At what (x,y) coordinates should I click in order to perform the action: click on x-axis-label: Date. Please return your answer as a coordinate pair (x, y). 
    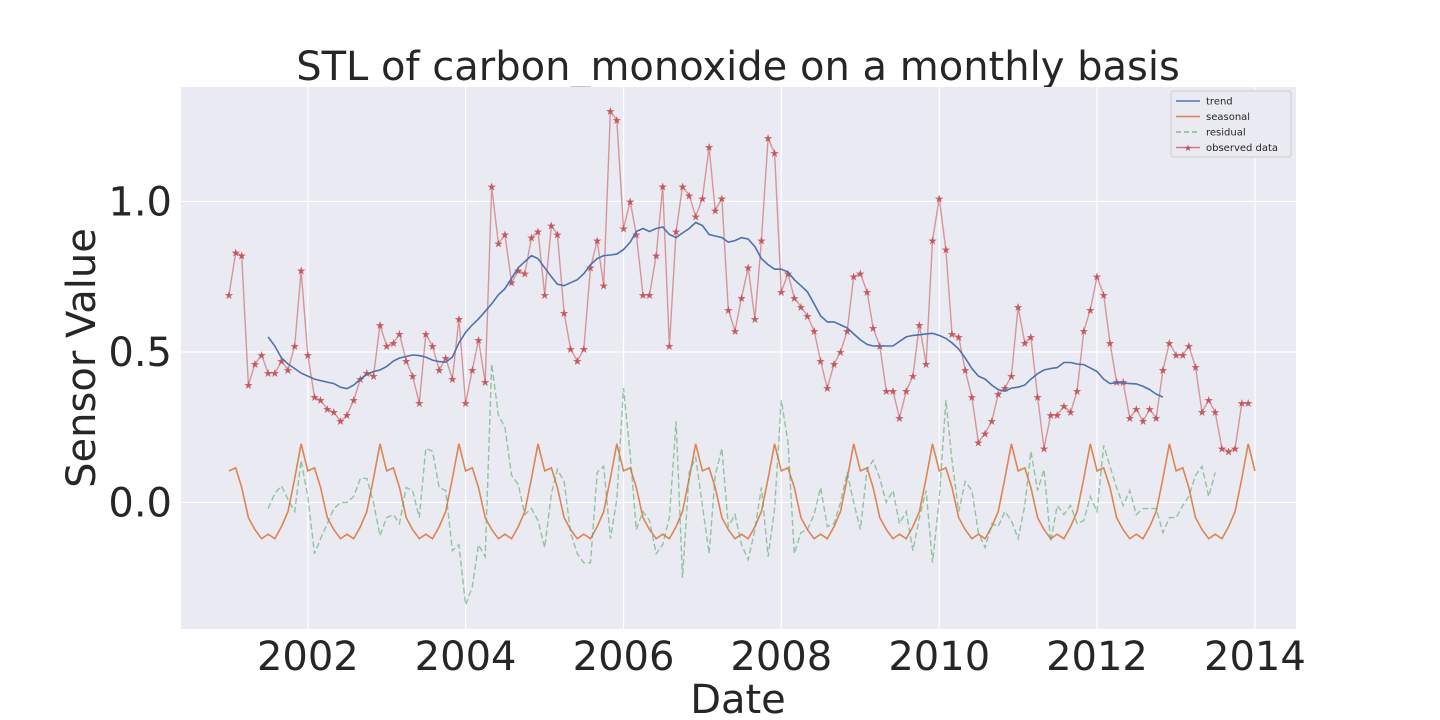
    Looking at the image, I should click on (738, 698).